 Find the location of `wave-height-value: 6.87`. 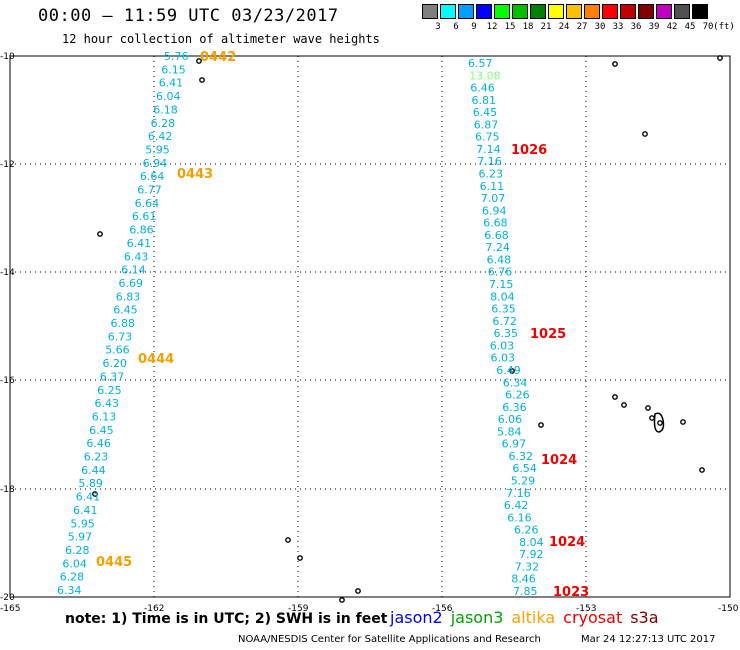

wave-height-value: 6.87 is located at coordinates (486, 124).